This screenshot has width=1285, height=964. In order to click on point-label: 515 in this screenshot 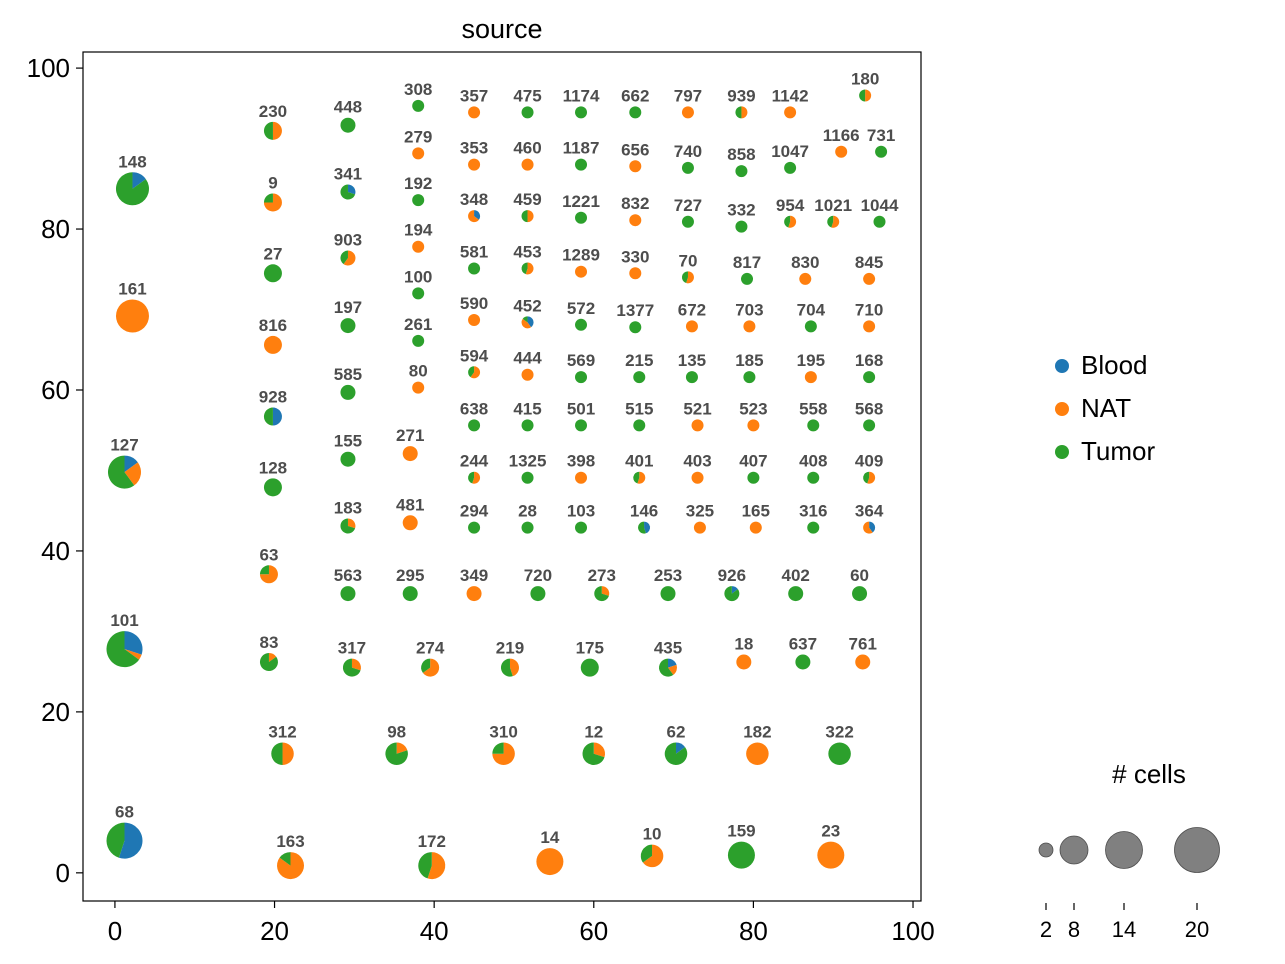, I will do `click(639, 408)`.